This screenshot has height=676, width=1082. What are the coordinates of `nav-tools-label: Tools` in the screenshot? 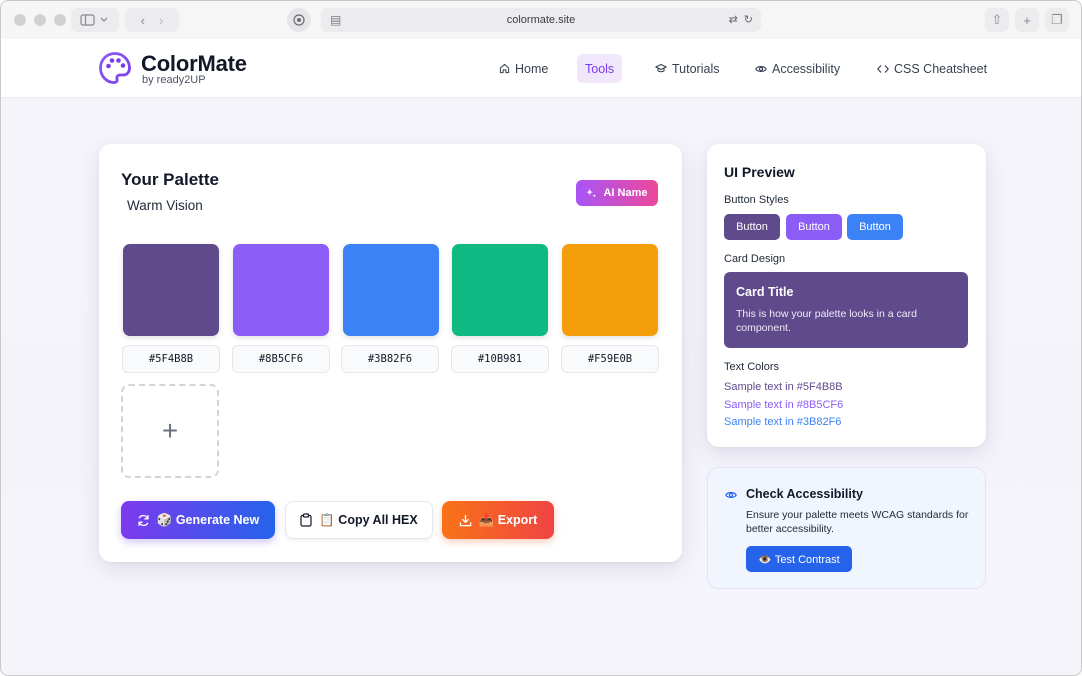 It's located at (600, 68).